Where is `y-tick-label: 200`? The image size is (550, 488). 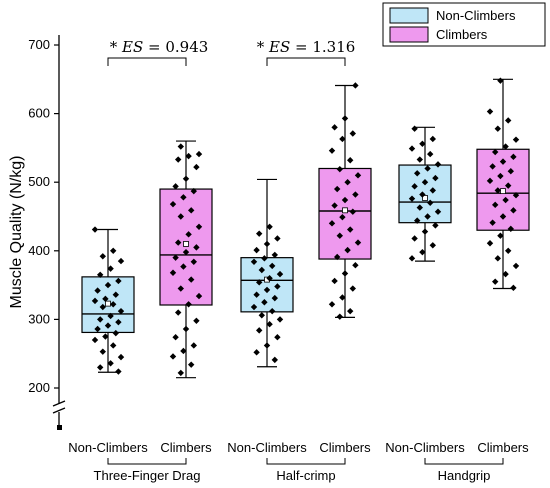 y-tick-label: 200 is located at coordinates (39, 387).